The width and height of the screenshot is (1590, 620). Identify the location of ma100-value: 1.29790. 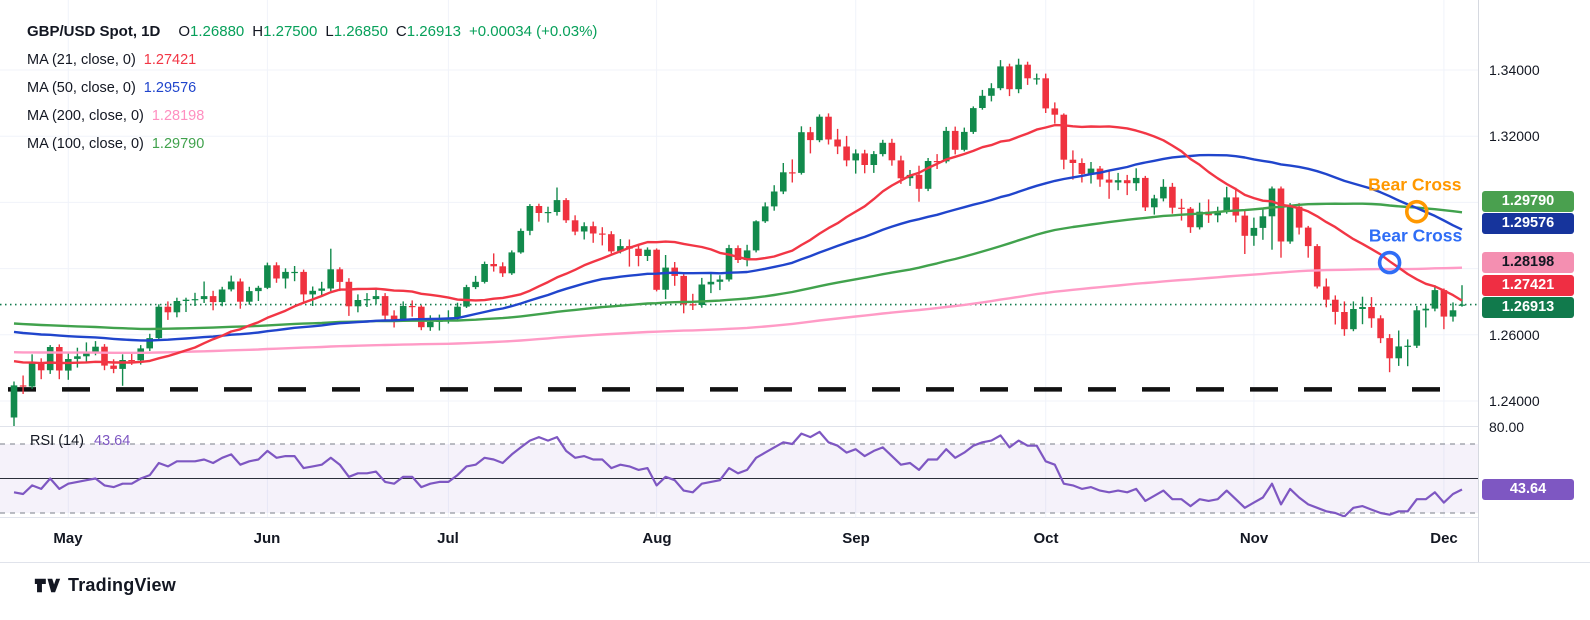
(178, 144).